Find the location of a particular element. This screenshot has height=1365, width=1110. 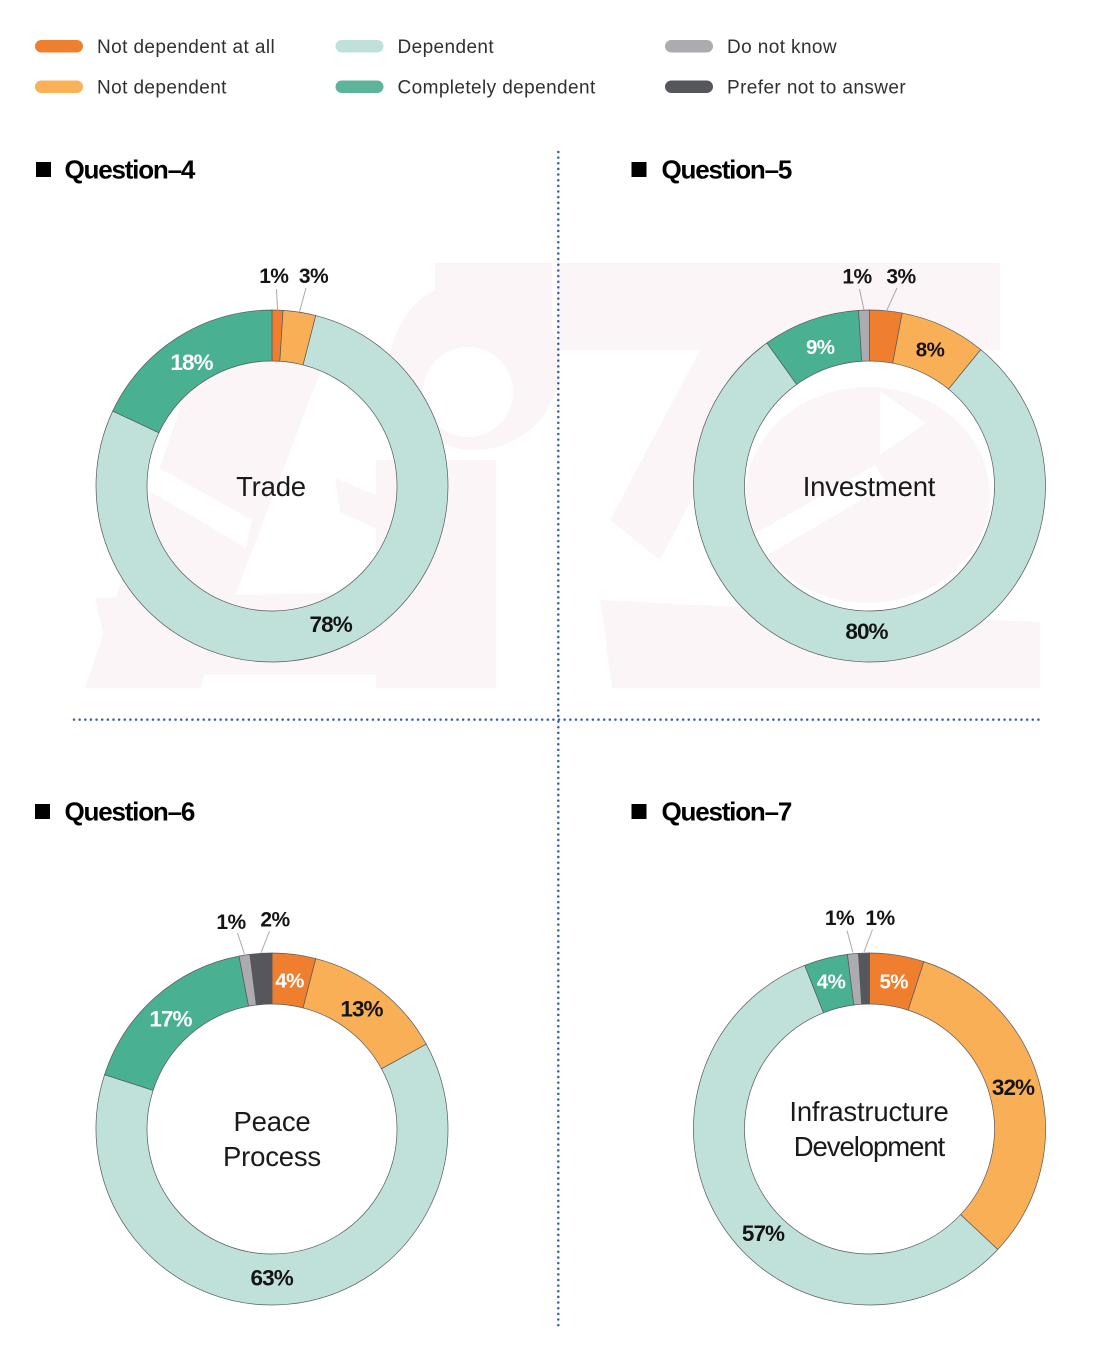

svg-text: Infrastructure is located at coordinates (868, 1111).